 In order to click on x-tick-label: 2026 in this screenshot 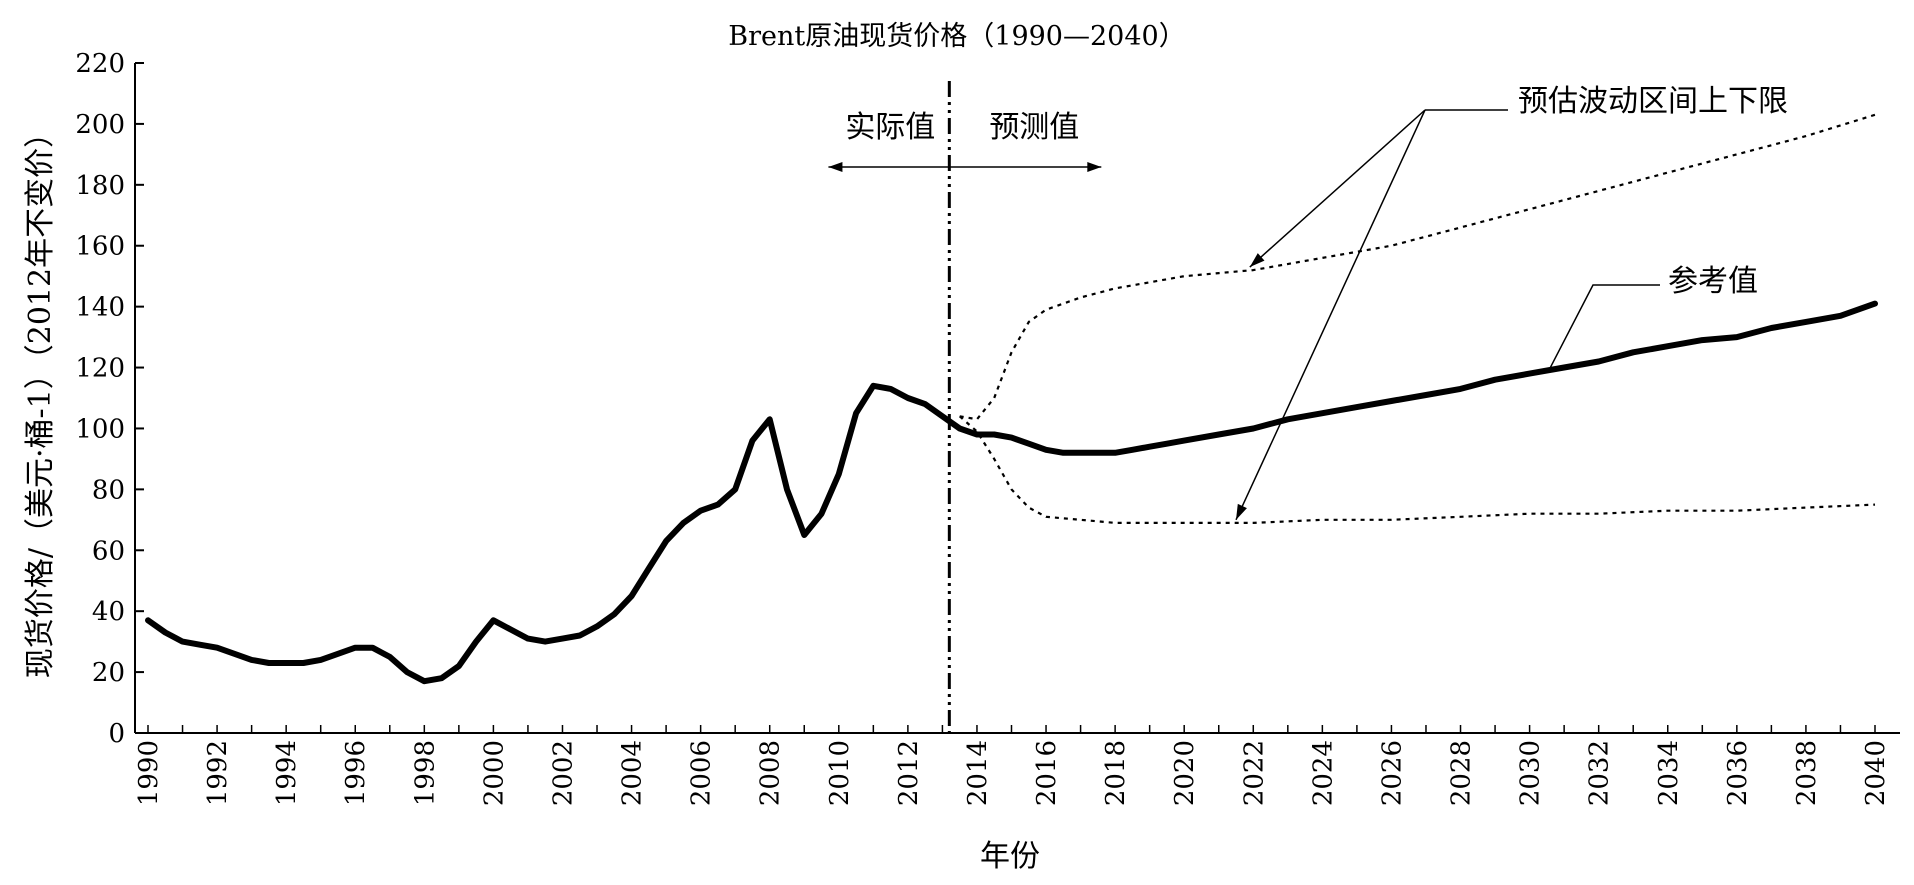, I will do `click(1392, 773)`.